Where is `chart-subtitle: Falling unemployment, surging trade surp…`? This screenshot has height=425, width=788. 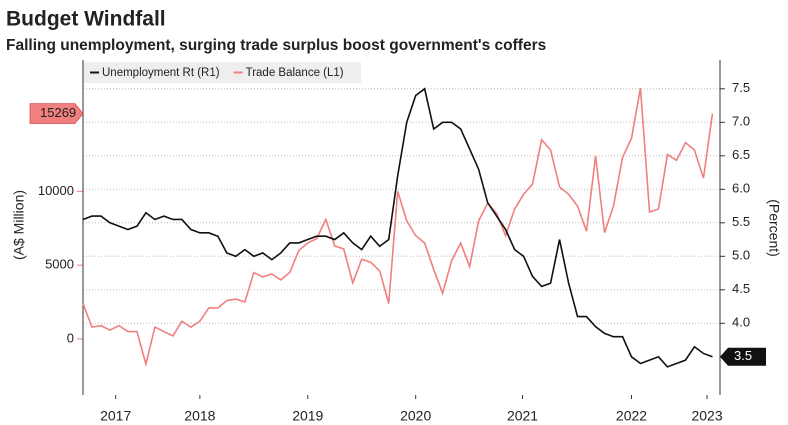 chart-subtitle: Falling unemployment, surging trade surp… is located at coordinates (276, 45).